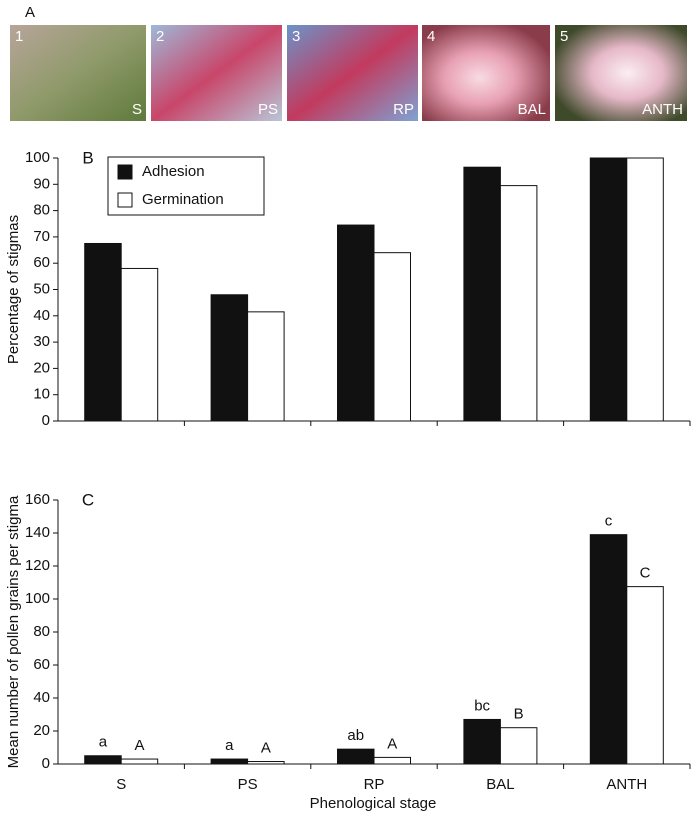 The image size is (697, 821). I want to click on photo-label: BAL, so click(532, 109).